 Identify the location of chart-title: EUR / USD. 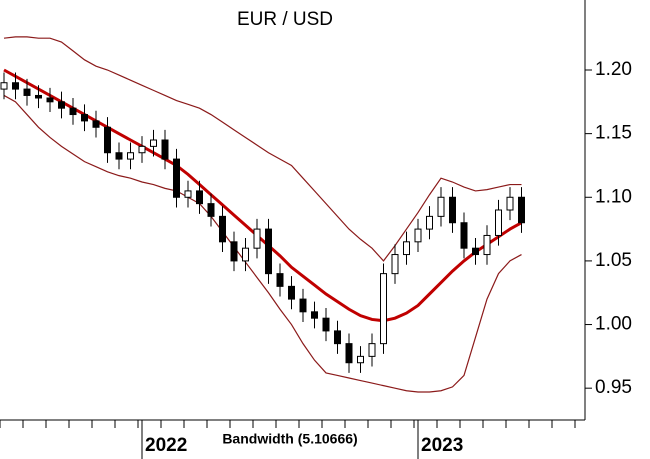
(285, 19).